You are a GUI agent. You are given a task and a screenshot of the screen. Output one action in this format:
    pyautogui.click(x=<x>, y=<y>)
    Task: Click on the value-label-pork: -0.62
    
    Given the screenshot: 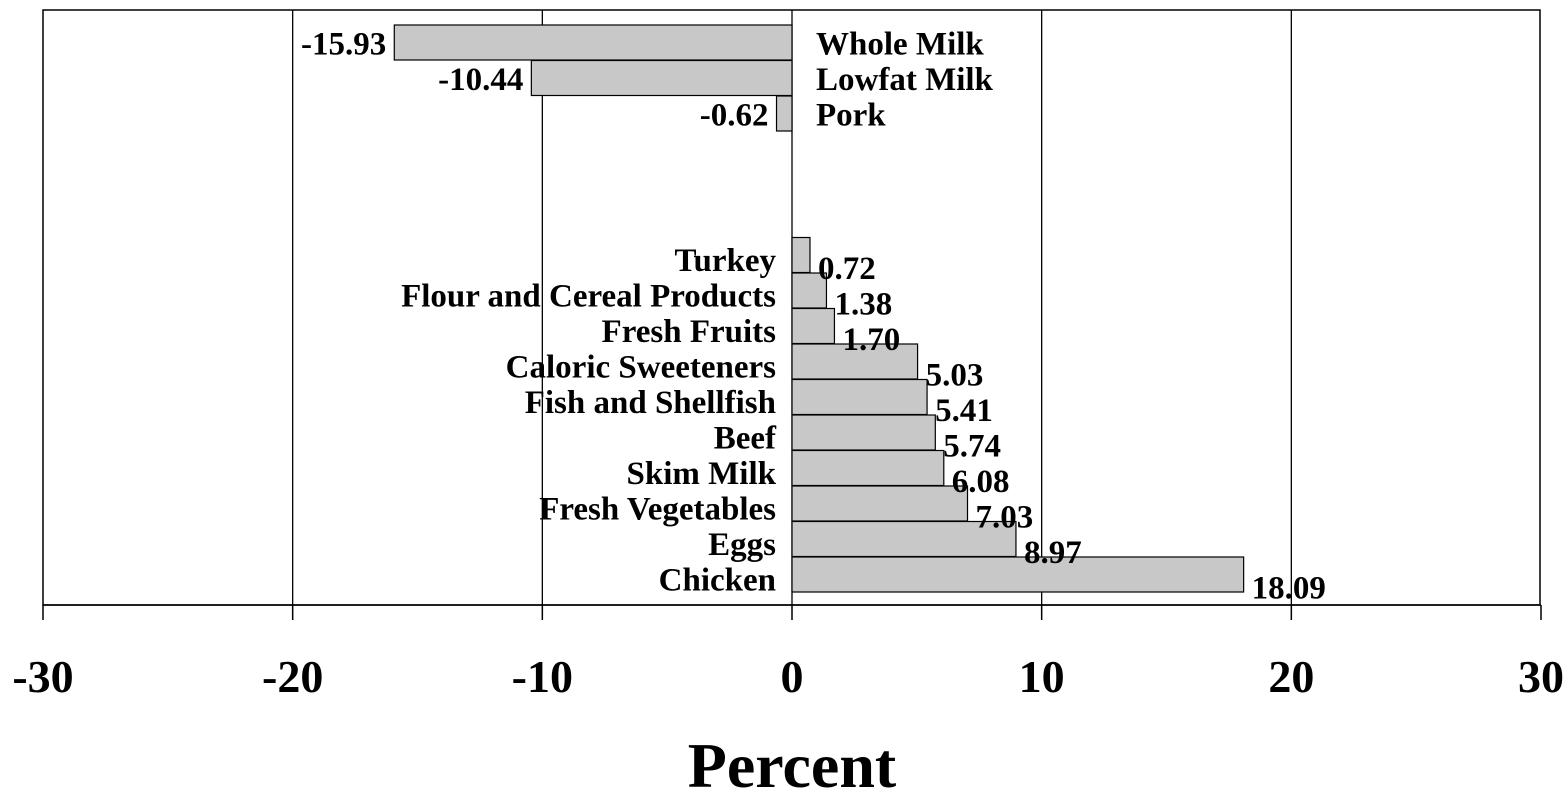 What is the action you would take?
    pyautogui.click(x=734, y=116)
    